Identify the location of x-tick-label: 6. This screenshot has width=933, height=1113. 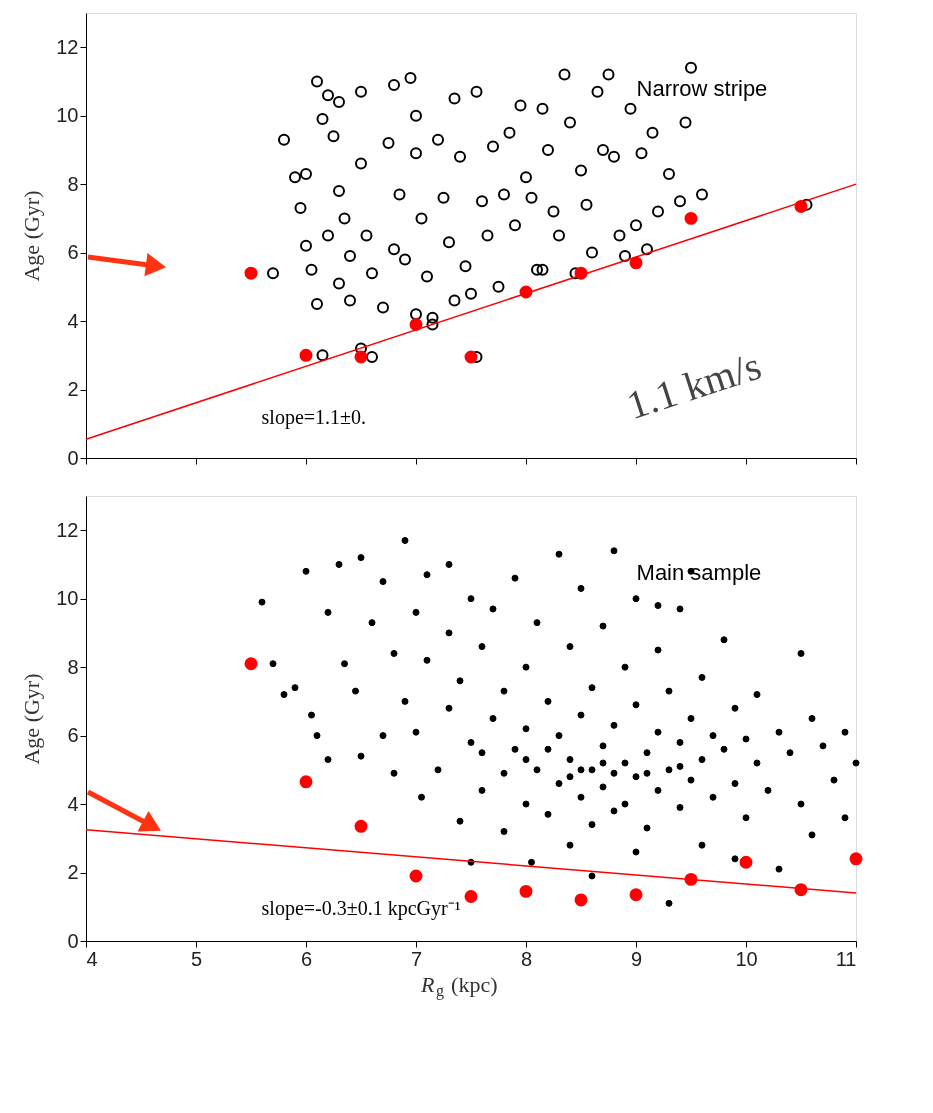
(306, 958).